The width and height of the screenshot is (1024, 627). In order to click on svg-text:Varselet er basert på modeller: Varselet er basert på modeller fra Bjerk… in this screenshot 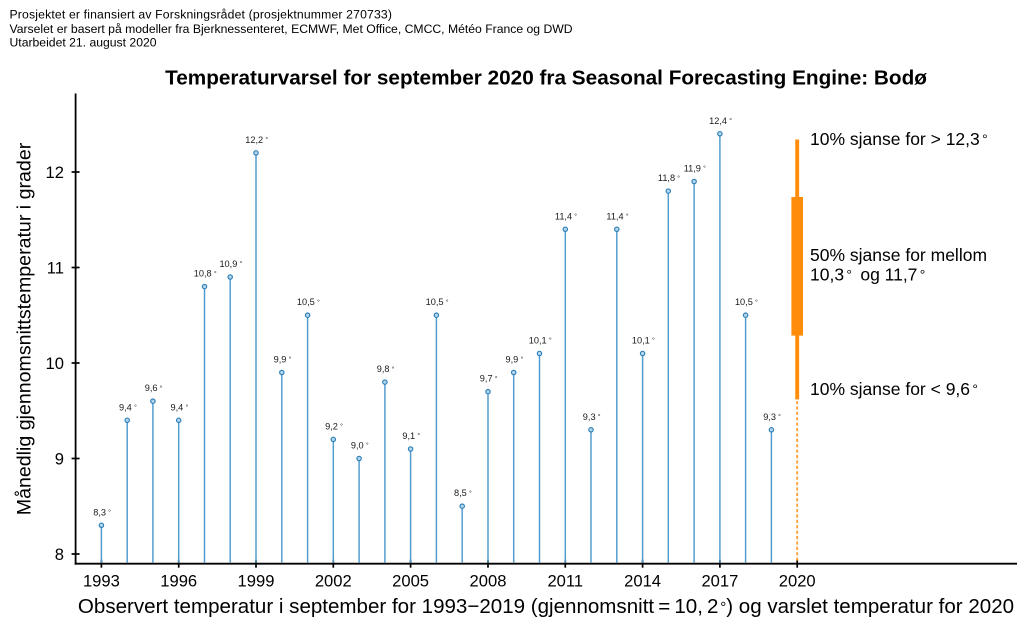, I will do `click(291, 29)`.